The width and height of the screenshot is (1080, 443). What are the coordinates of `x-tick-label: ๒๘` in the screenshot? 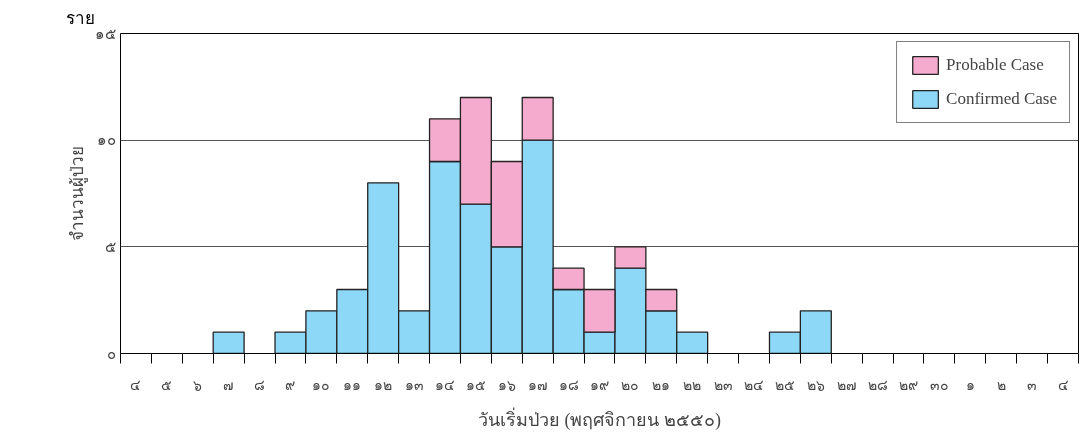 It's located at (877, 385).